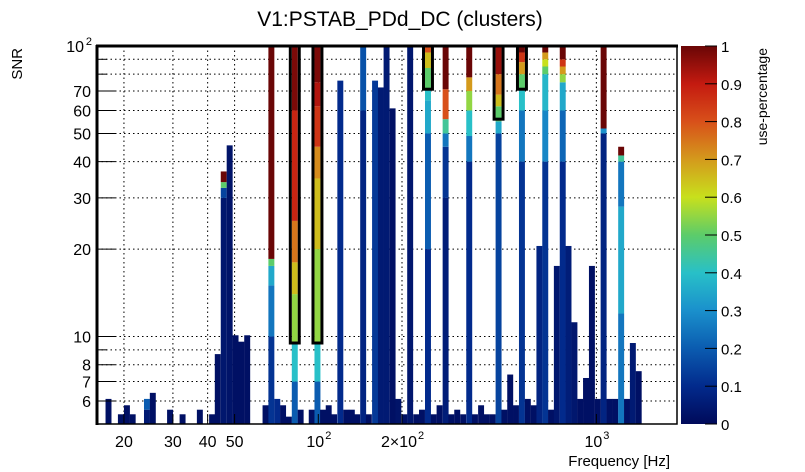 The width and height of the screenshot is (805, 472). Describe the element at coordinates (725, 425) in the screenshot. I see `colorbar-tick-label: 0` at that location.